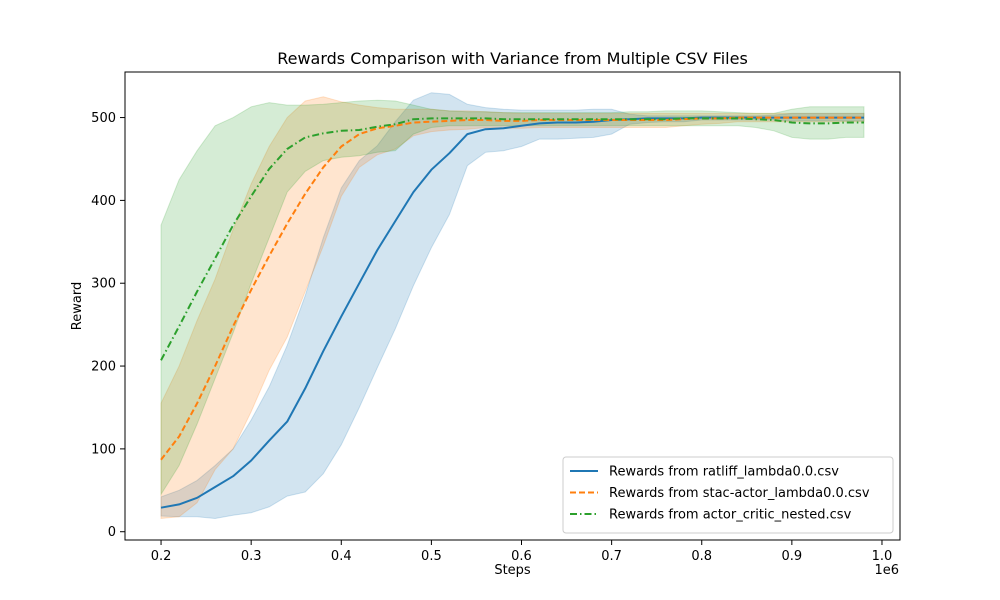  I want to click on x-axis-label: Steps, so click(512, 570).